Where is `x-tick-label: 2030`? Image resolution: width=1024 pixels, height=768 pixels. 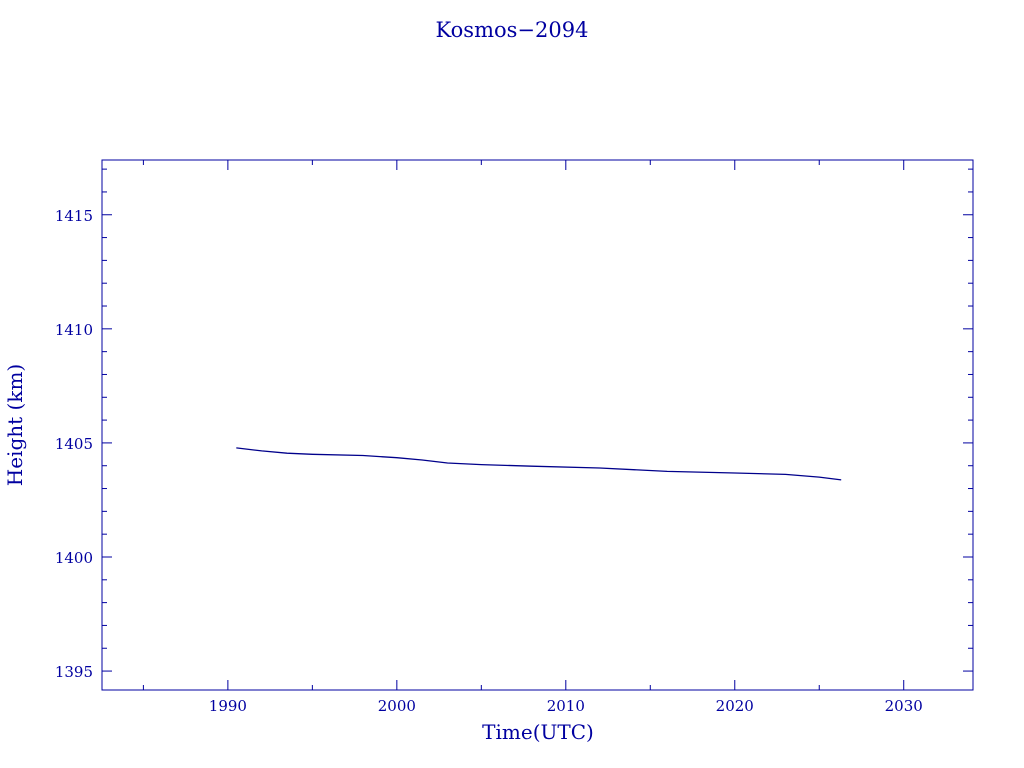 x-tick-label: 2030 is located at coordinates (904, 706).